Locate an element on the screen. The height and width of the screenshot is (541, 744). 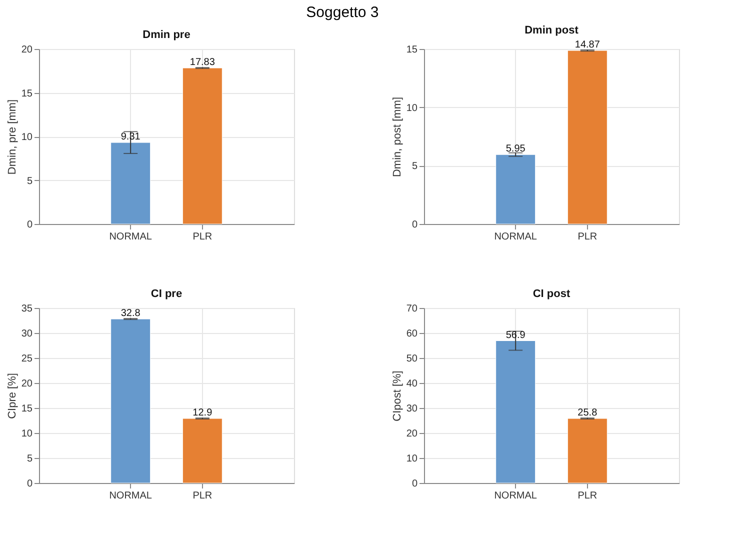
y-tick-label: 60 is located at coordinates (412, 334).